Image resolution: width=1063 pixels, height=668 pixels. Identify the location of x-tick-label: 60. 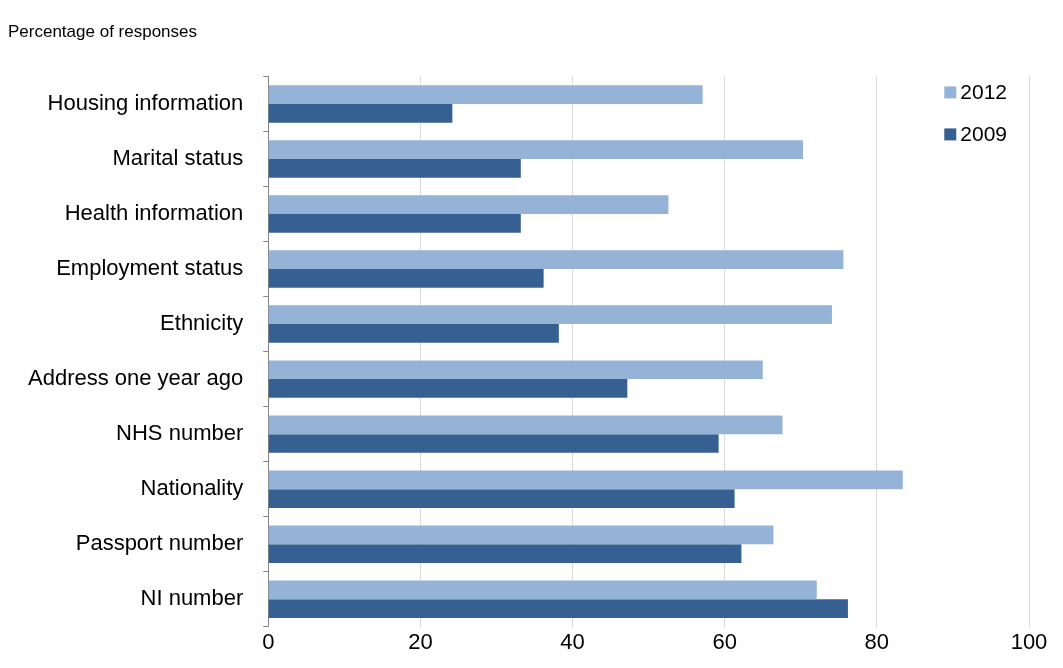
(724, 642).